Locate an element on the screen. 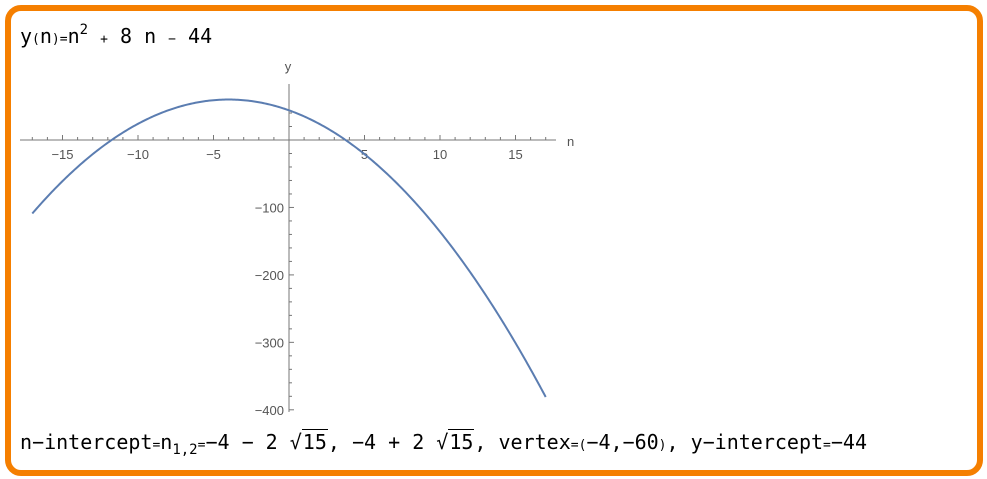 Image resolution: width=987 pixels, height=479 pixels. y-tick-label: −400 is located at coordinates (269, 410).